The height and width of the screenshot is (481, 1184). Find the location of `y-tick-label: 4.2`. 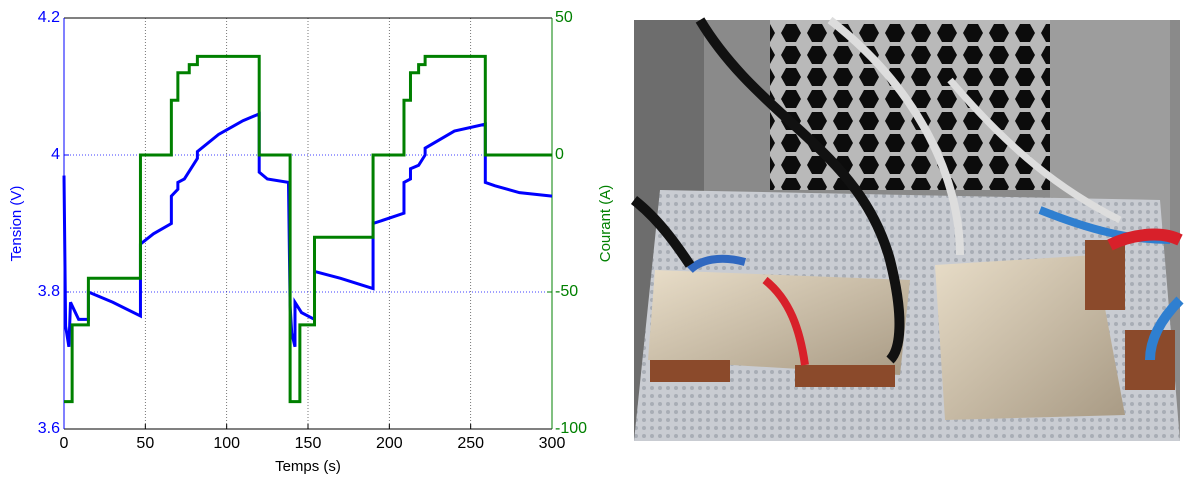

y-tick-label: 4.2 is located at coordinates (49, 17).